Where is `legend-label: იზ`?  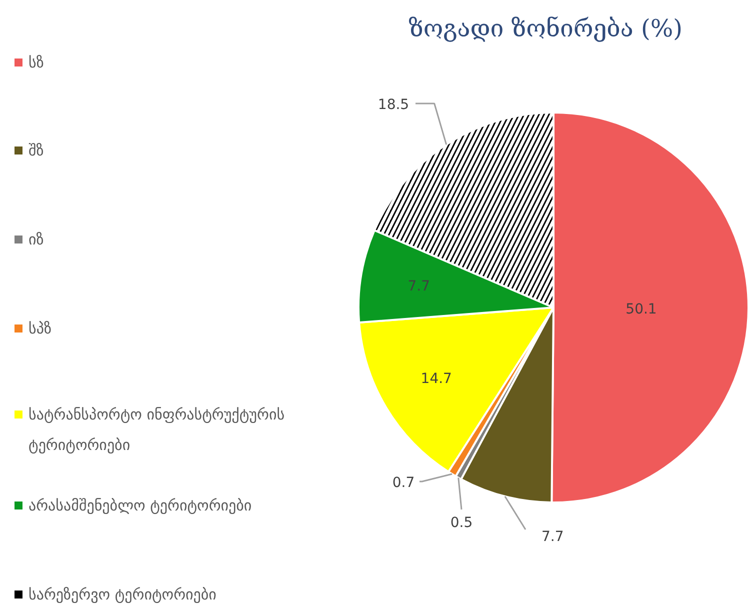 legend-label: იზ is located at coordinates (36, 239).